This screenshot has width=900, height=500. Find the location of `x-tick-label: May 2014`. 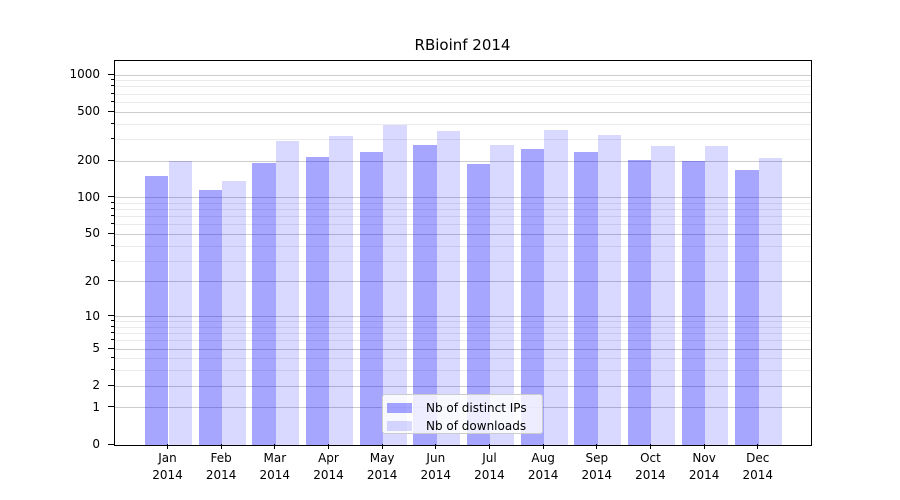

x-tick-label: May 2014 is located at coordinates (382, 466).